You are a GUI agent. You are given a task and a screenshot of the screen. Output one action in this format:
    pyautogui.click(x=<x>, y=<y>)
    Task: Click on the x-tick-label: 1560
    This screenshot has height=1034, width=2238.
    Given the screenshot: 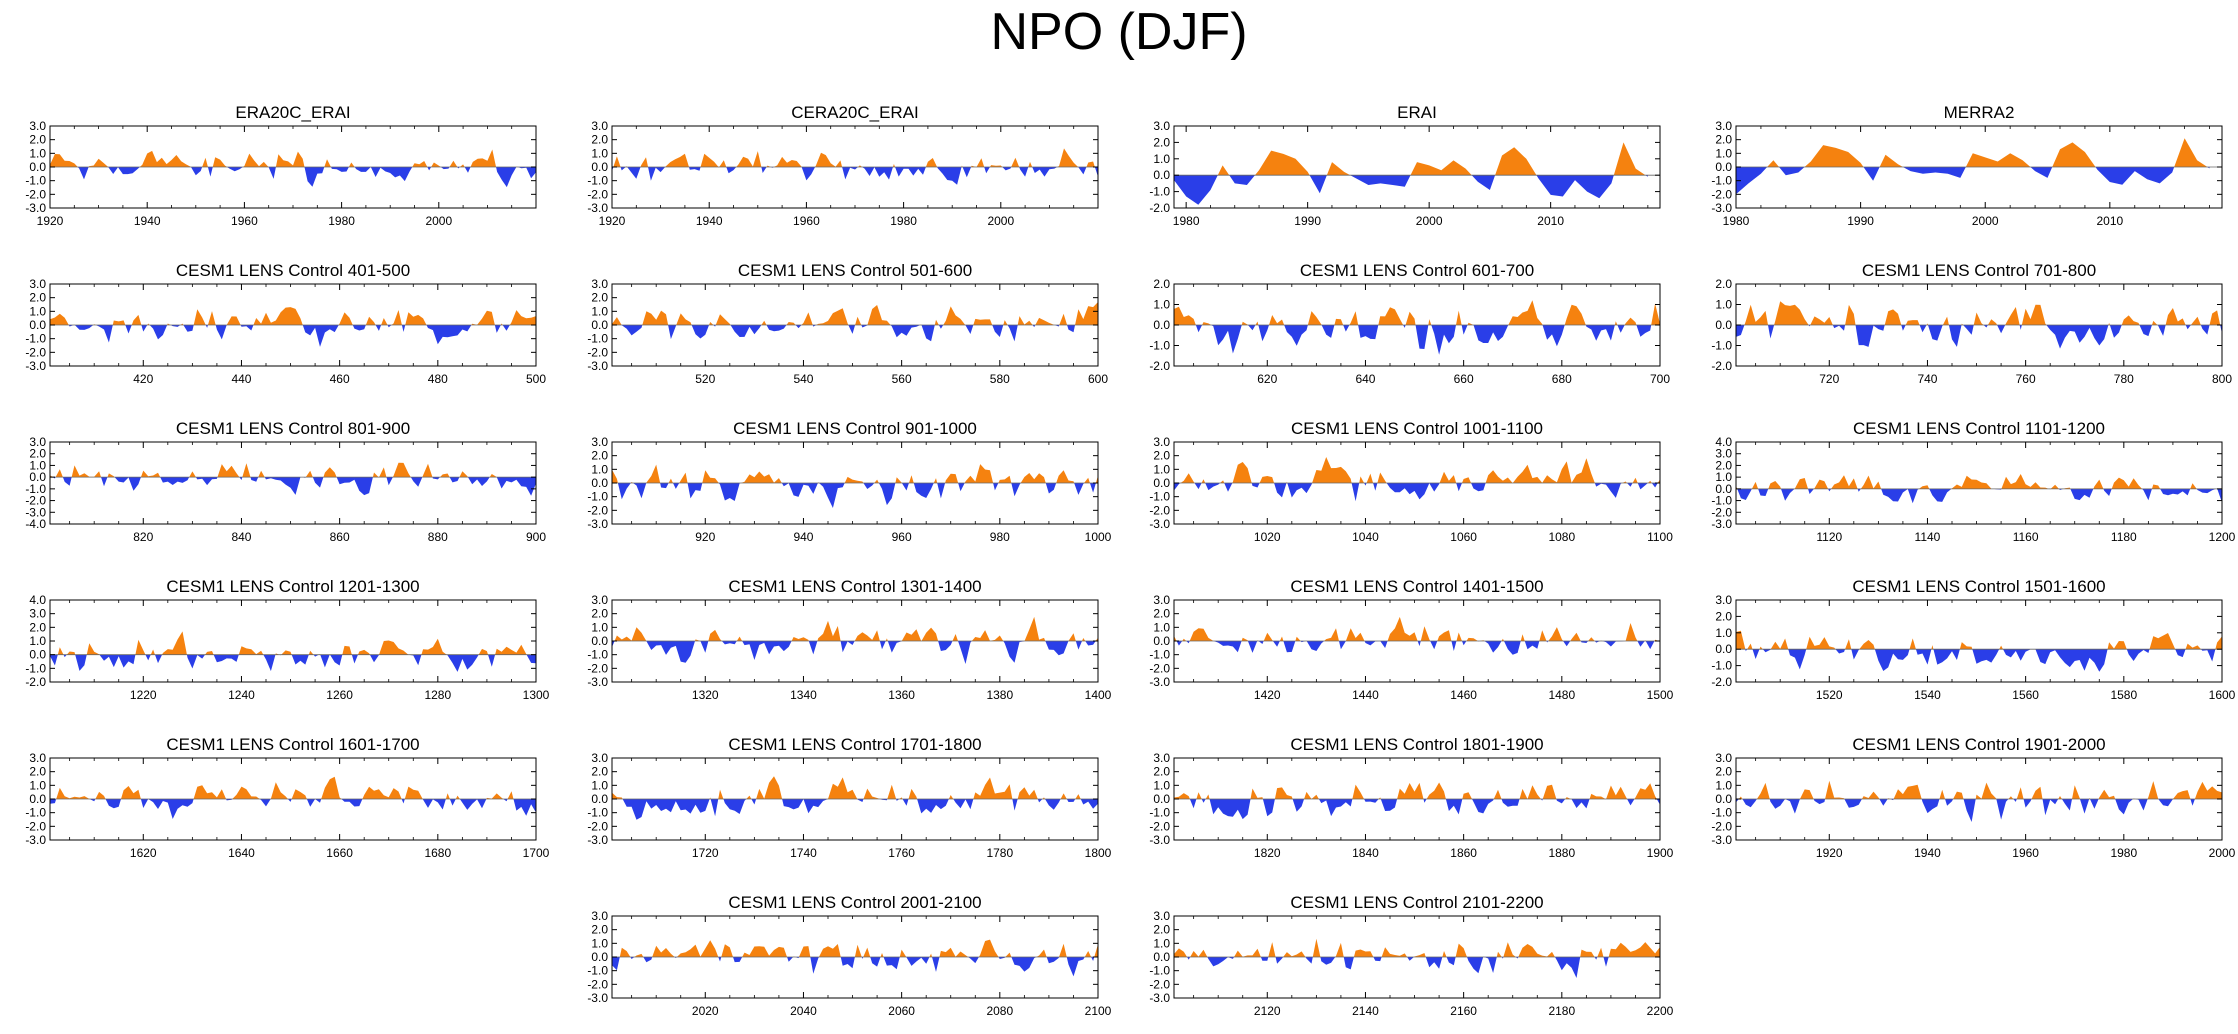 What is the action you would take?
    pyautogui.click(x=2025, y=695)
    